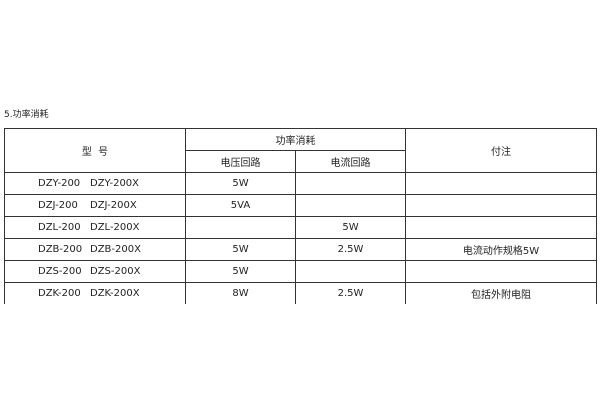 The image size is (600, 400). I want to click on model-name-x: DZB-200X, so click(115, 249).